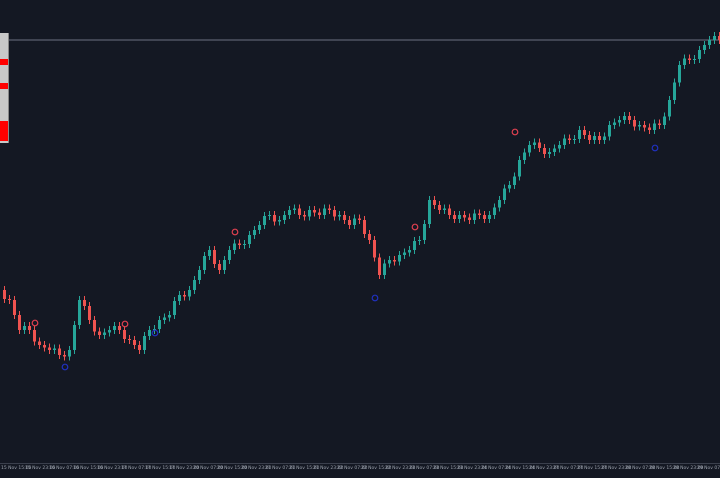 This screenshot has height=478, width=720. What do you see at coordinates (280, 468) in the screenshot?
I see `x-tick-label: 21 Nov 07:00` at bounding box center [280, 468].